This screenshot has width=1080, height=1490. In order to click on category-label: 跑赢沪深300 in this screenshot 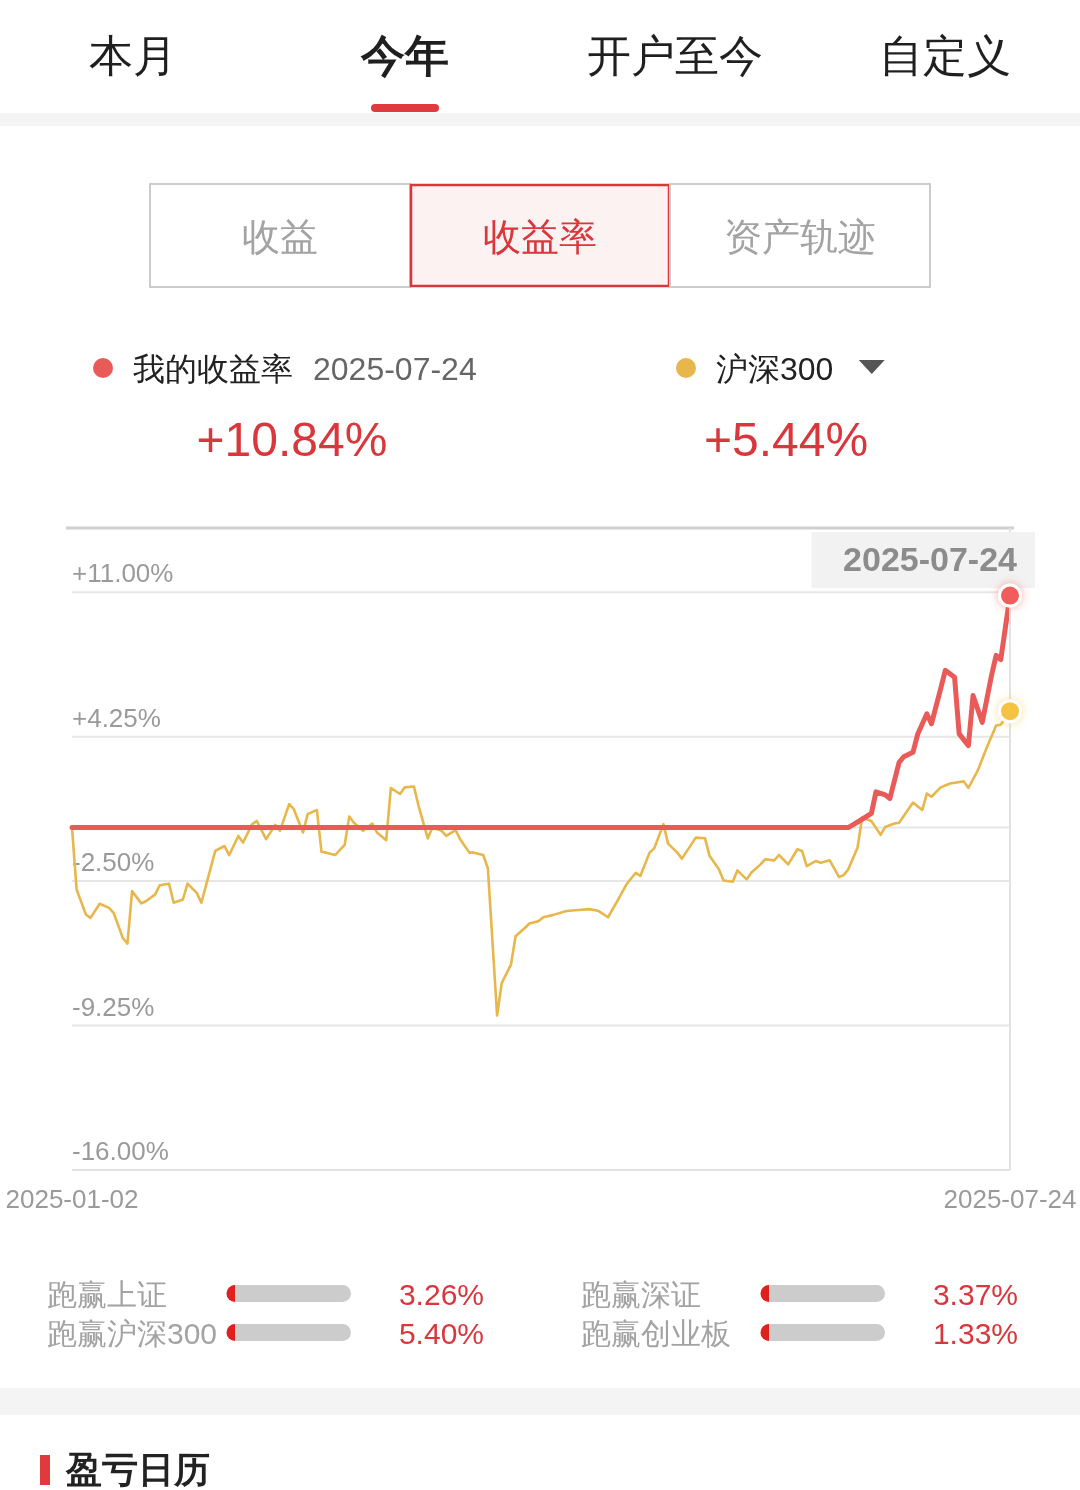, I will do `click(132, 1333)`.